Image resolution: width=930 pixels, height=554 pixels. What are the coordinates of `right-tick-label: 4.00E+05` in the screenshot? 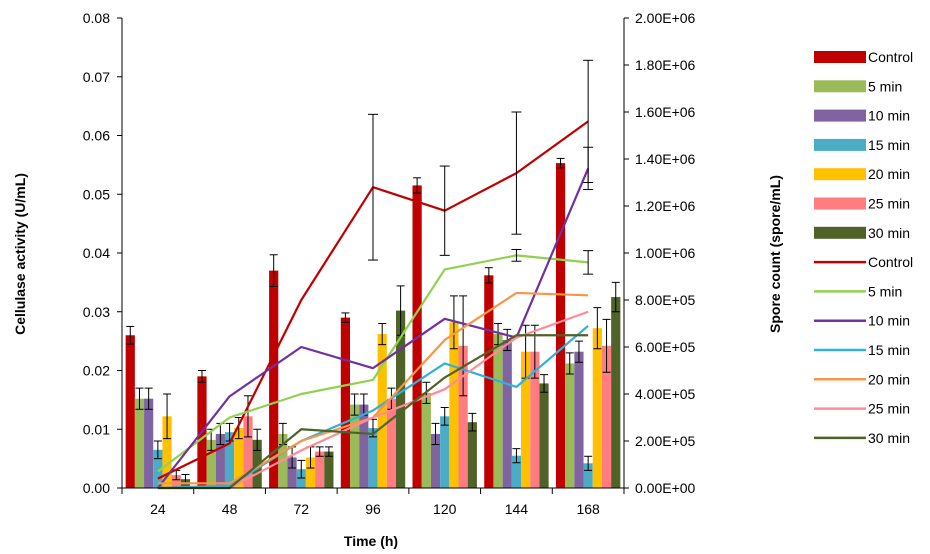 It's located at (665, 394).